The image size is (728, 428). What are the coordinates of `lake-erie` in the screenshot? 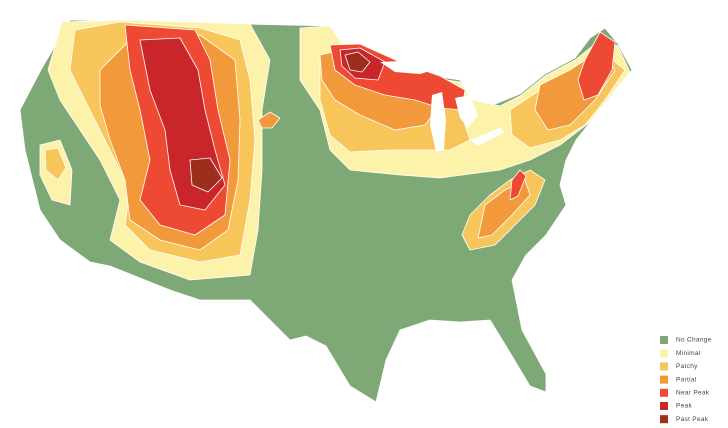 It's located at (487, 137).